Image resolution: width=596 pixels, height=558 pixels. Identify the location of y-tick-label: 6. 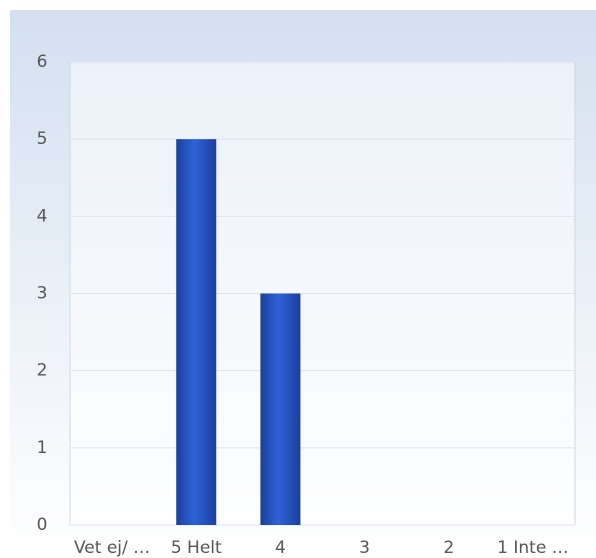
(42, 62).